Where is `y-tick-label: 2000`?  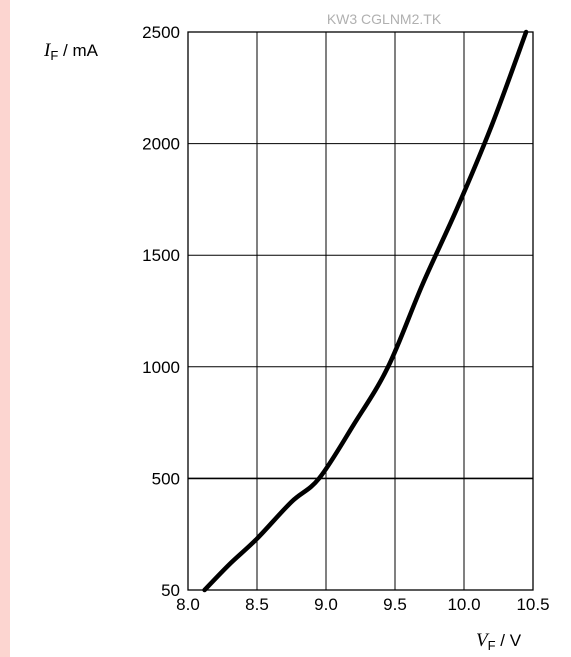
y-tick-label: 2000 is located at coordinates (161, 144).